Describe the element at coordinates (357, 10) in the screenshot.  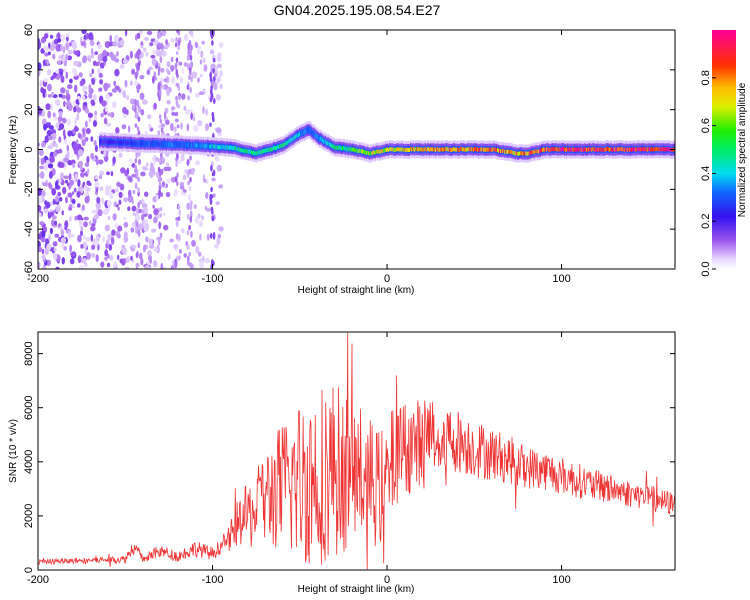
I see `chart-title: GN04.2025.195.08.54.E27` at that location.